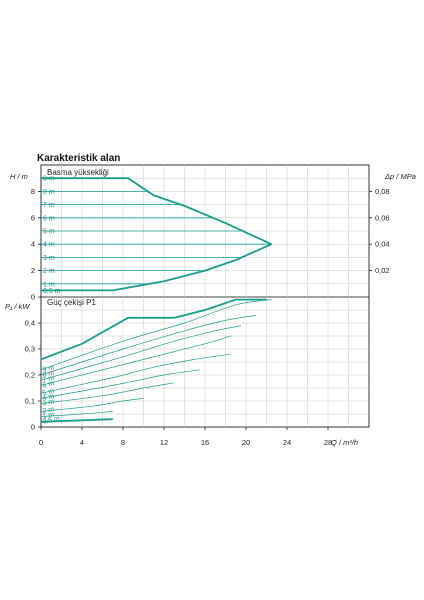  Describe the element at coordinates (344, 442) in the screenshot. I see `flow-x-axis-label: Q / m³/h` at that location.